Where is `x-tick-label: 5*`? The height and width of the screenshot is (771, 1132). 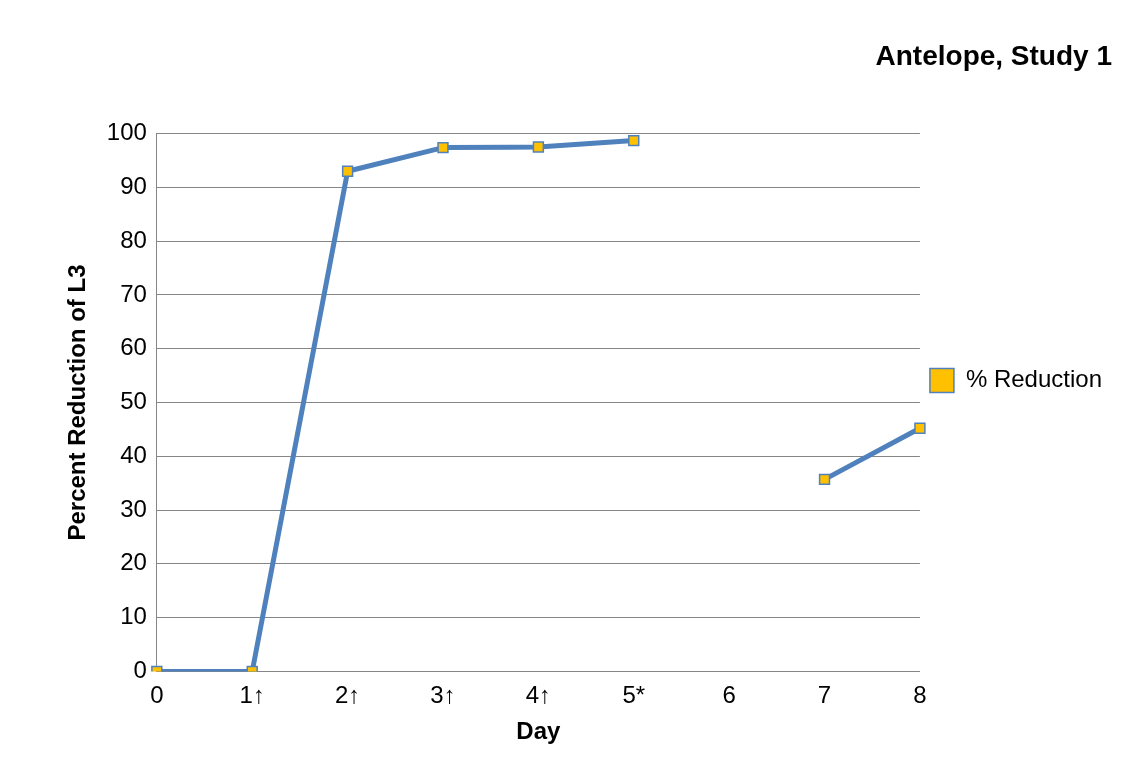 x-tick-label: 5* is located at coordinates (634, 695).